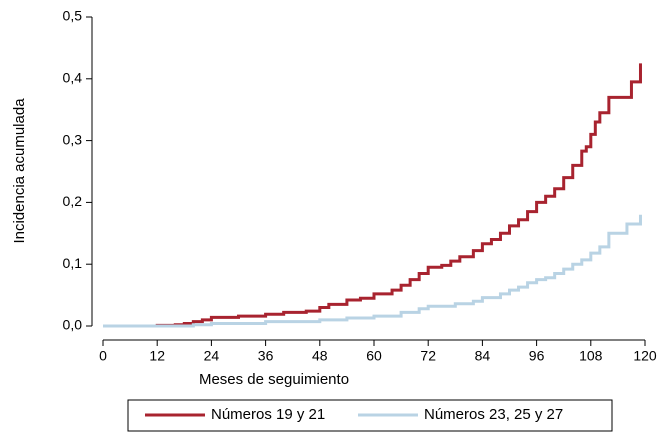  What do you see at coordinates (591, 356) in the screenshot?
I see `x-tick-label: 108` at bounding box center [591, 356].